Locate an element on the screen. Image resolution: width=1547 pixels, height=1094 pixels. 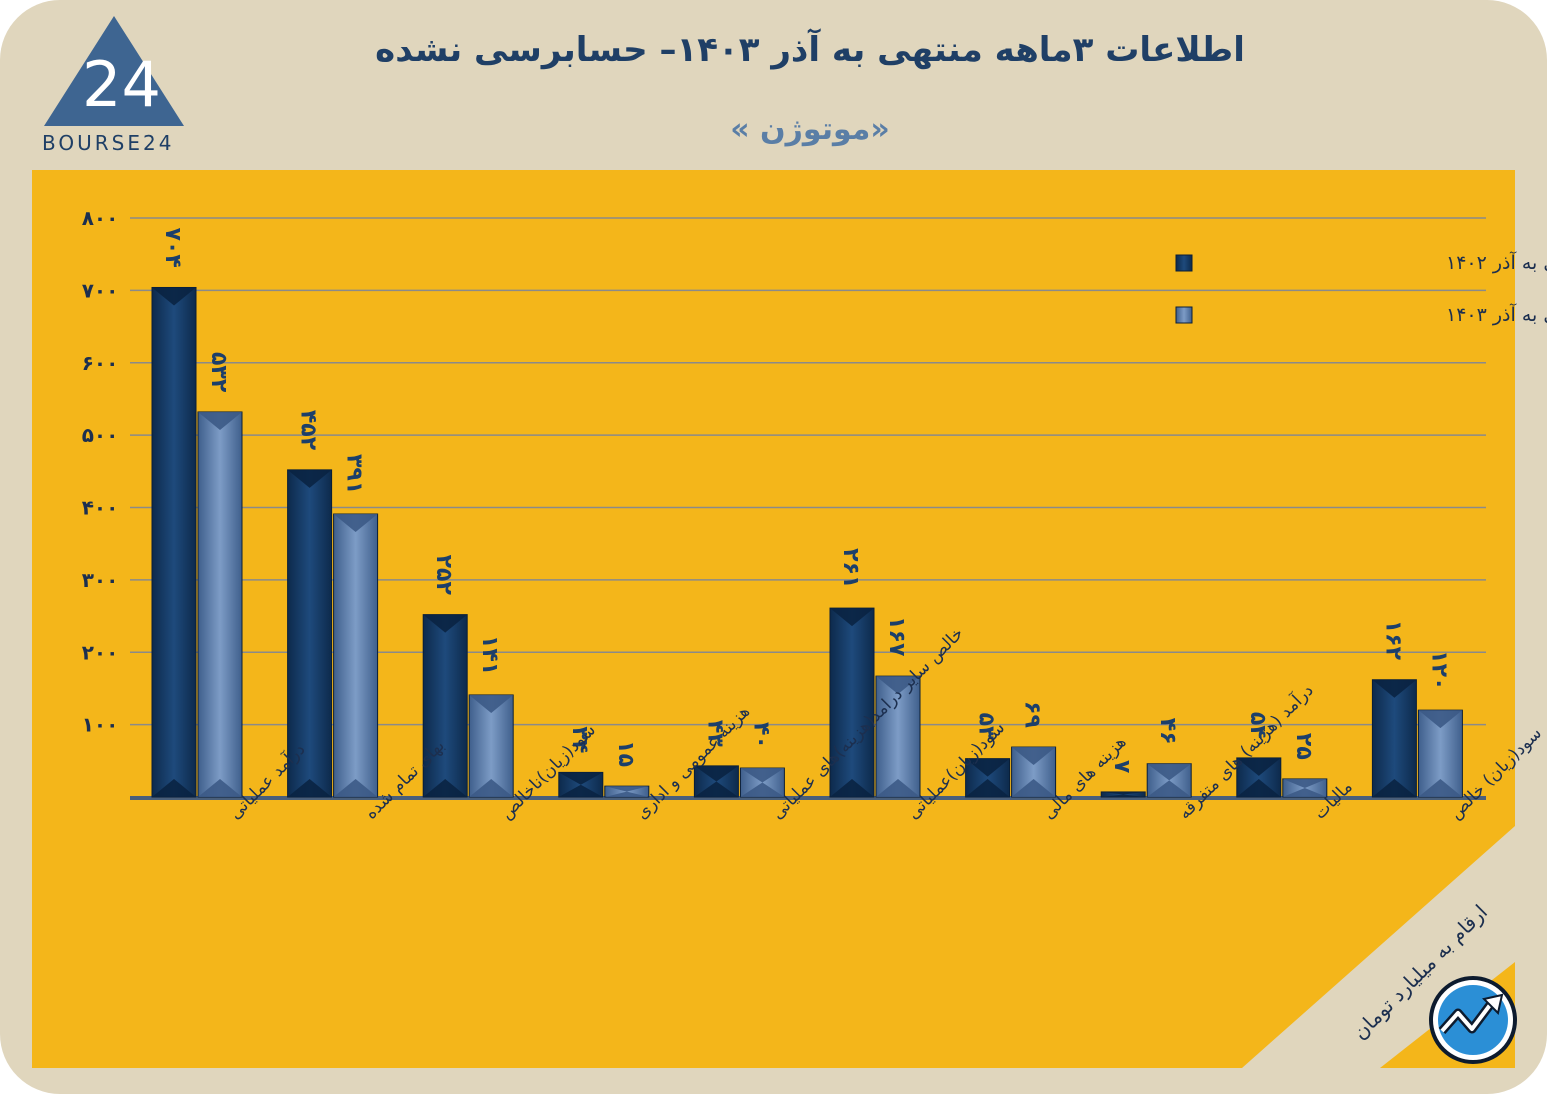
bourse24-logo: 24 is located at coordinates (114, 71).